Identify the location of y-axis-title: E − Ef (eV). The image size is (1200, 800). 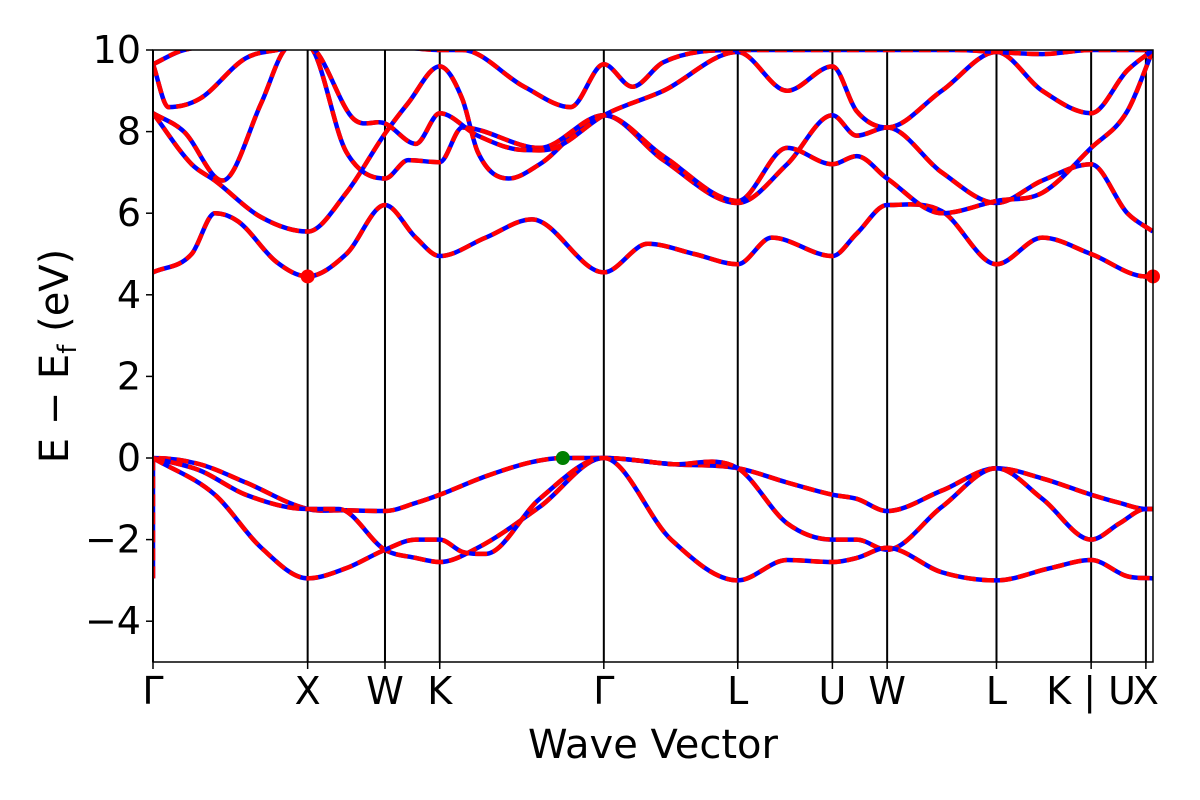
(57, 356).